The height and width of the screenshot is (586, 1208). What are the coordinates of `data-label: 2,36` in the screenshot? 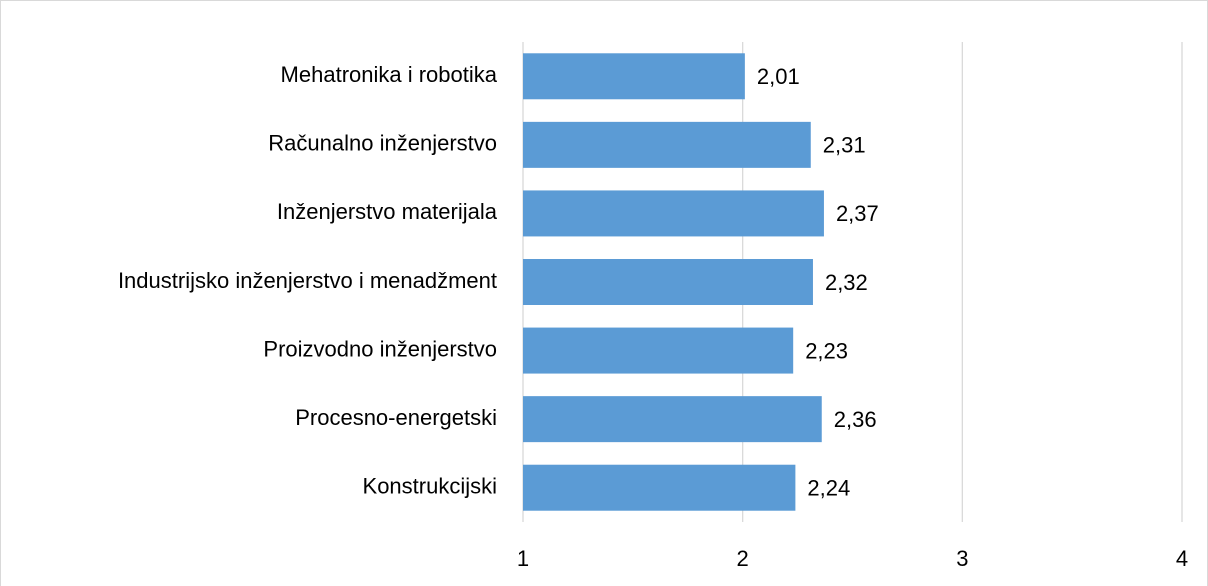 It's located at (855, 419).